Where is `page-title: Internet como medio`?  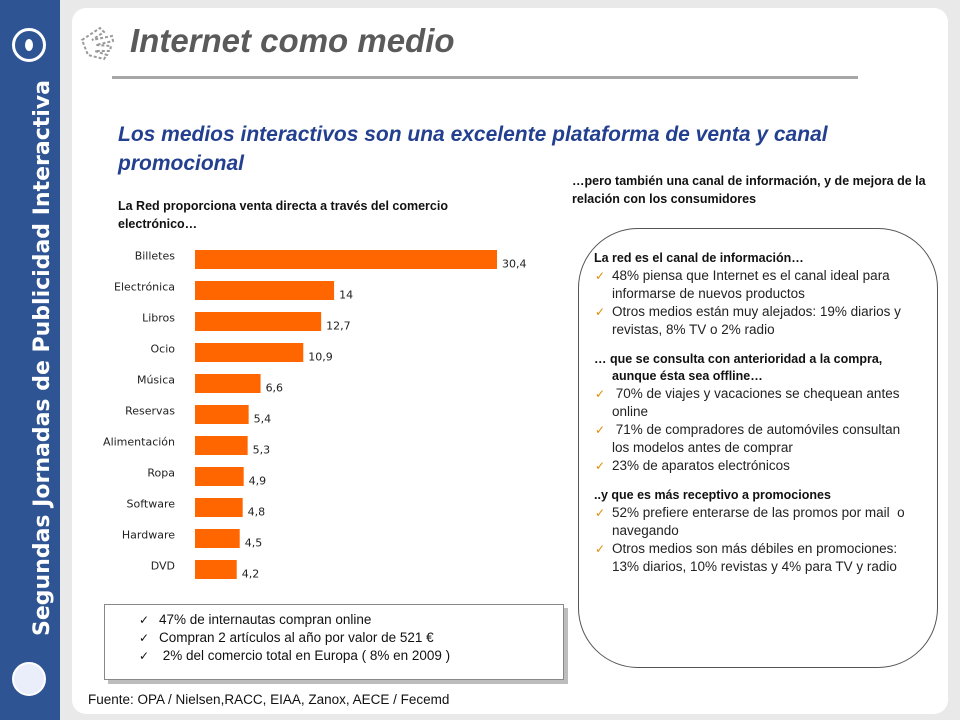 page-title: Internet como medio is located at coordinates (292, 40).